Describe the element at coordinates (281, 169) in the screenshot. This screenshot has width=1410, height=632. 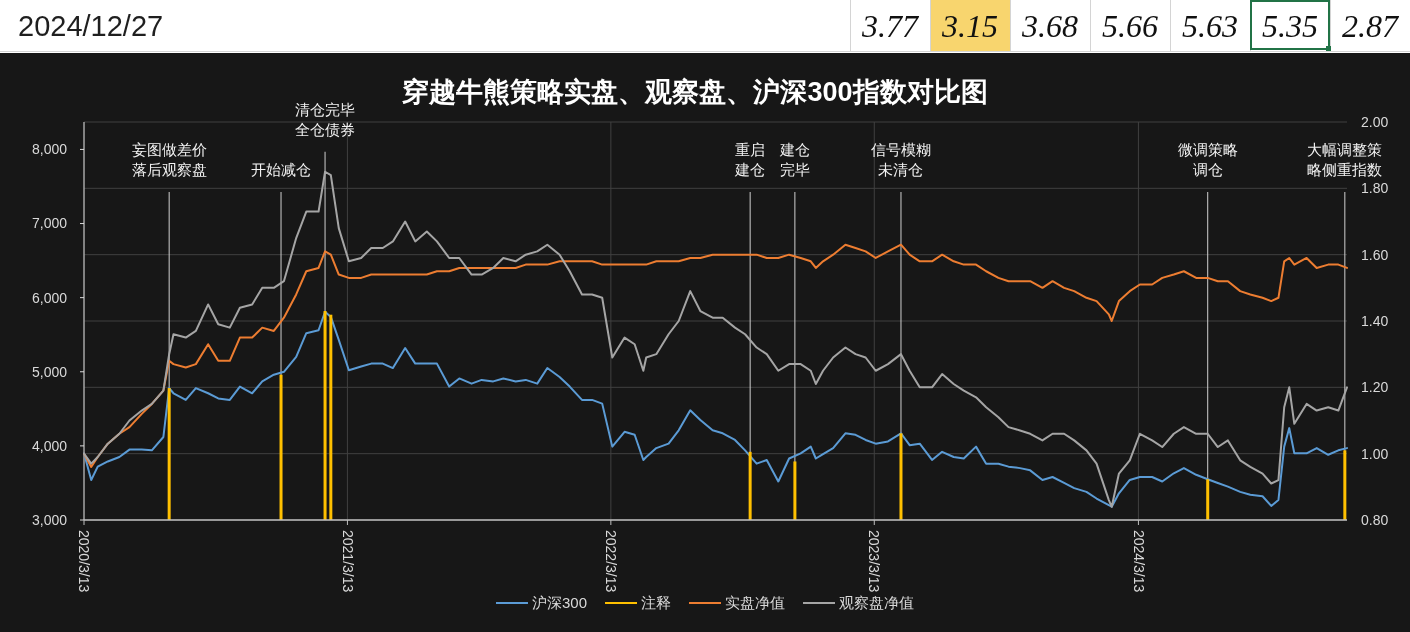
I see `ref-line-label: 开始减仓` at that location.